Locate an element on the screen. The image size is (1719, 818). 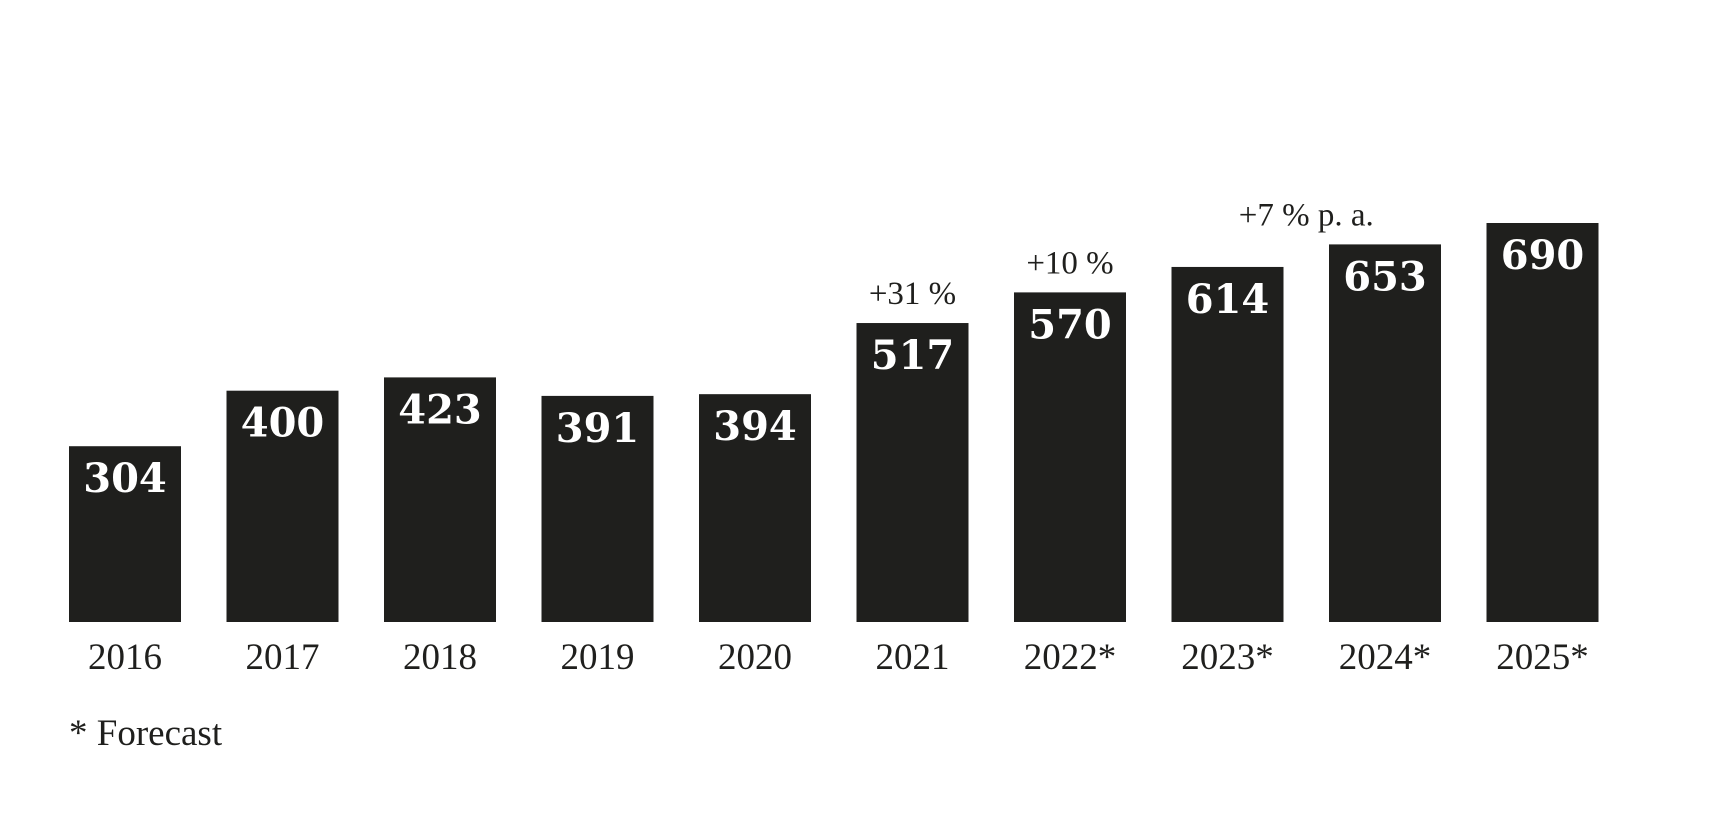
x-tick-label: 2016 is located at coordinates (125, 657).